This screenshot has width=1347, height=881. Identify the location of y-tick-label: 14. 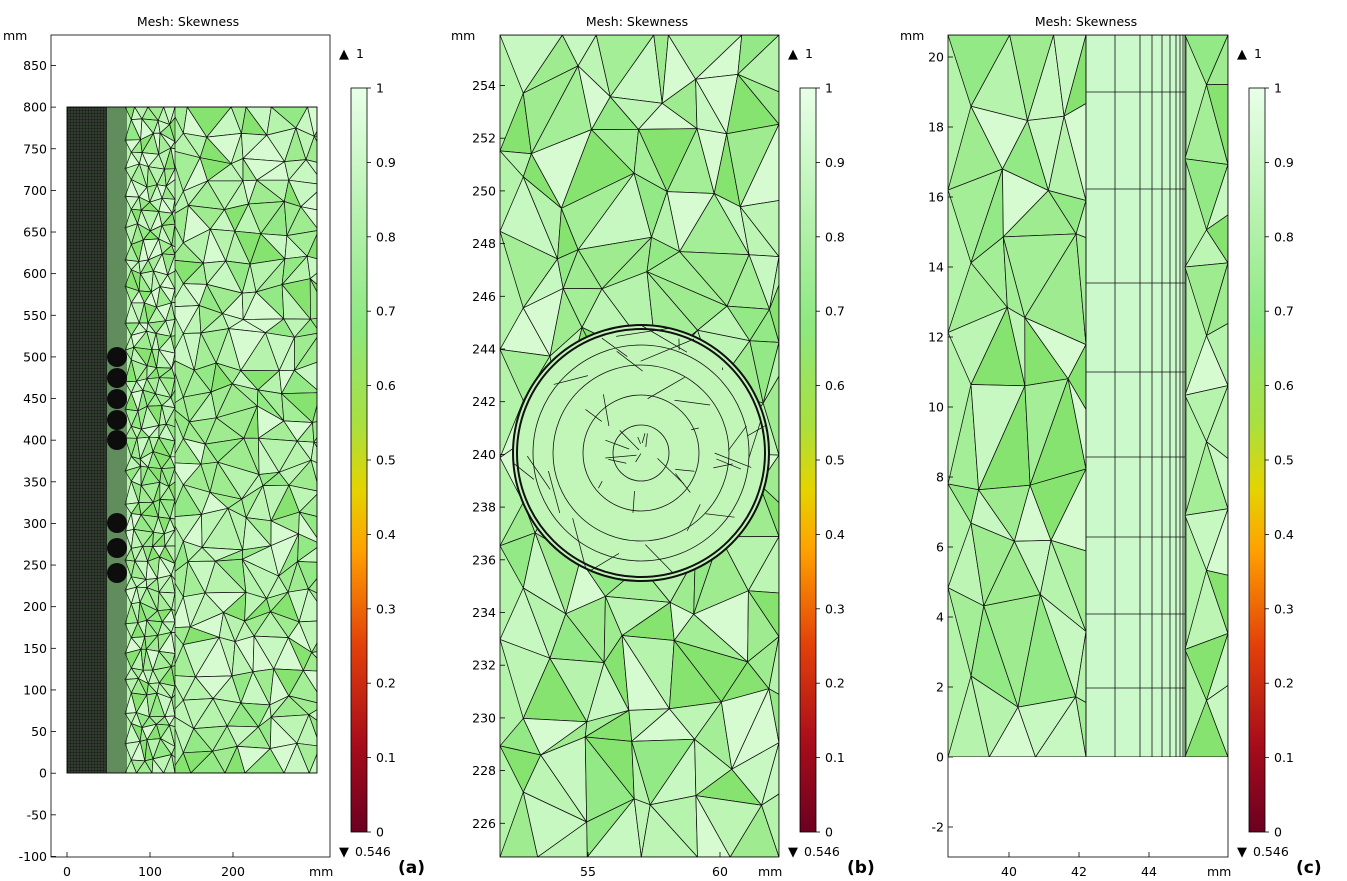
(936, 267).